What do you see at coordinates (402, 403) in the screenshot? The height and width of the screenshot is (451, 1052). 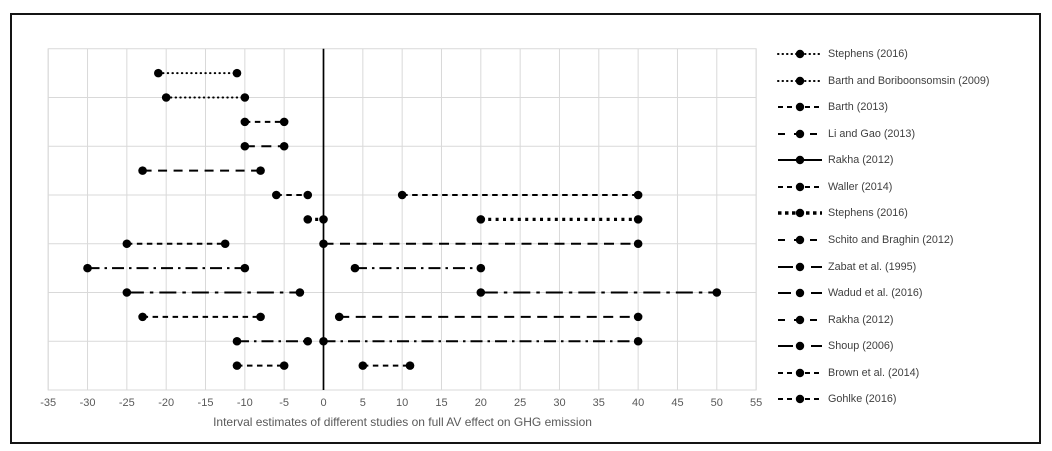 I see `x-tick-label: 10` at bounding box center [402, 403].